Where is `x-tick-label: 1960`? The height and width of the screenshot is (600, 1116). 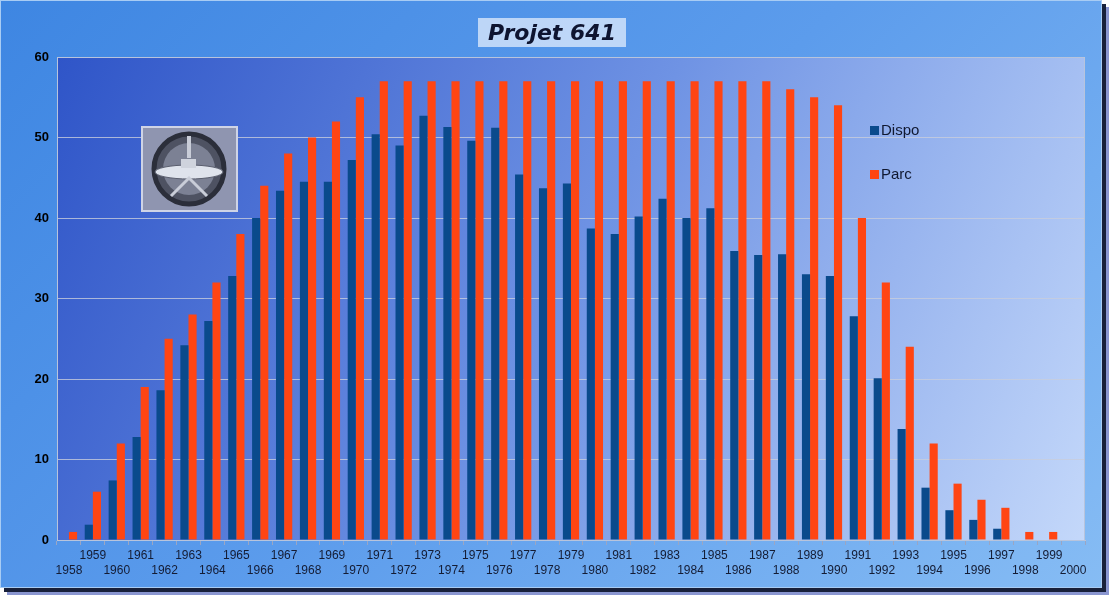 x-tick-label: 1960 is located at coordinates (117, 570).